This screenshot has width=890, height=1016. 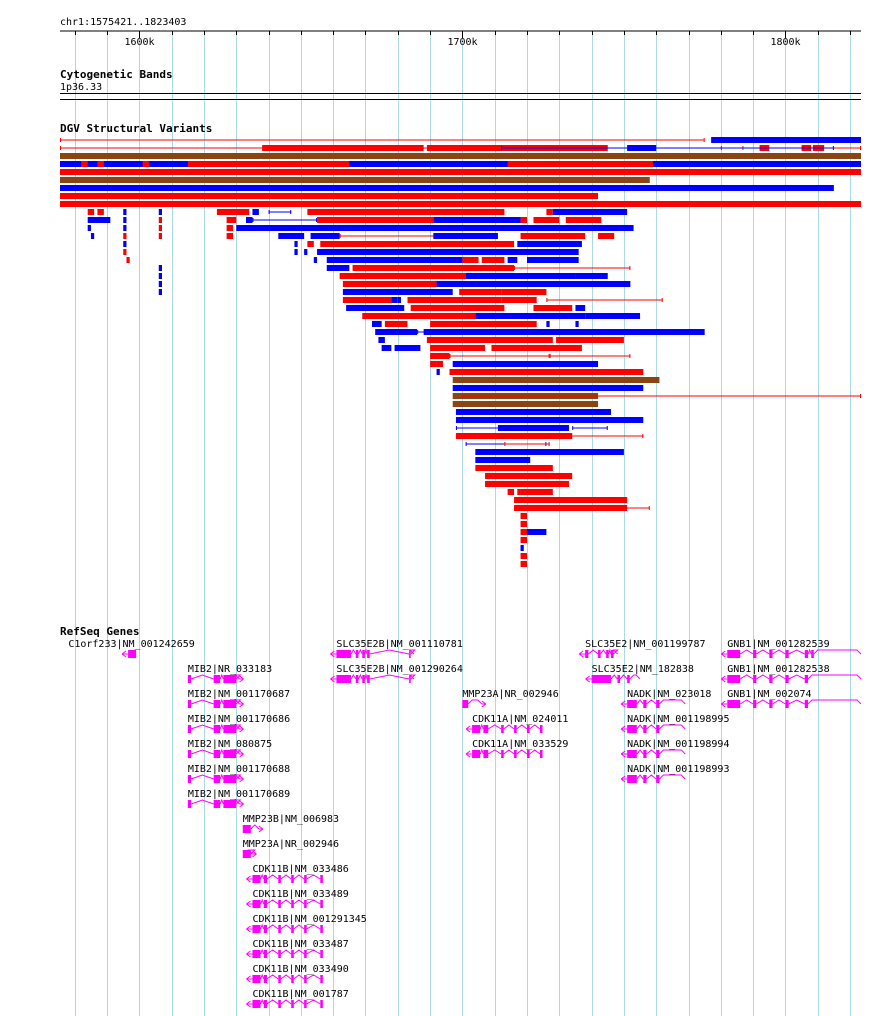 I want to click on gene-feature: SLC35E2|NM_001199787, so click(x=642, y=648).